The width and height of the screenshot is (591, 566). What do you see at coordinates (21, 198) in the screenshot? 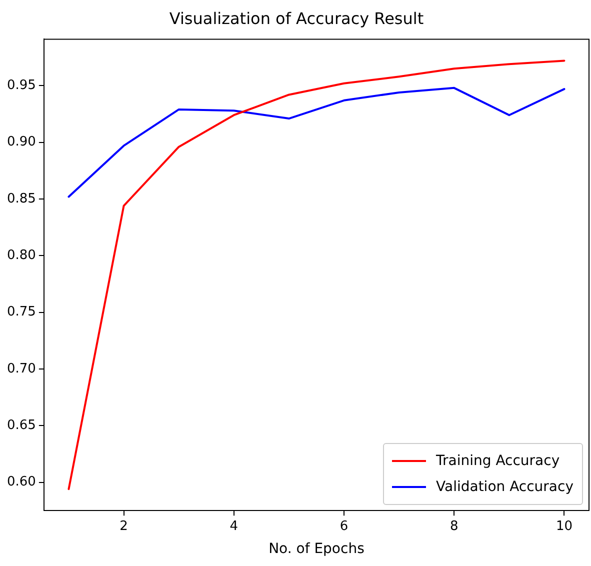
I see `y-tick-label: 0.85` at bounding box center [21, 198].